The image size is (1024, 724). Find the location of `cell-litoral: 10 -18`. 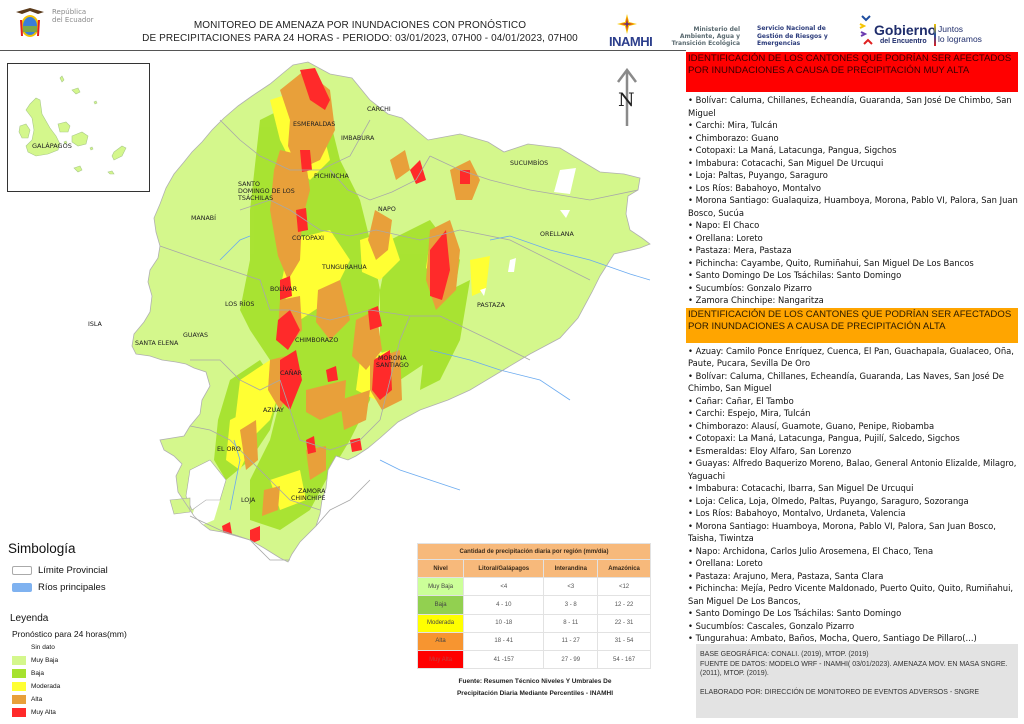

cell-litoral: 10 -18 is located at coordinates (504, 623).